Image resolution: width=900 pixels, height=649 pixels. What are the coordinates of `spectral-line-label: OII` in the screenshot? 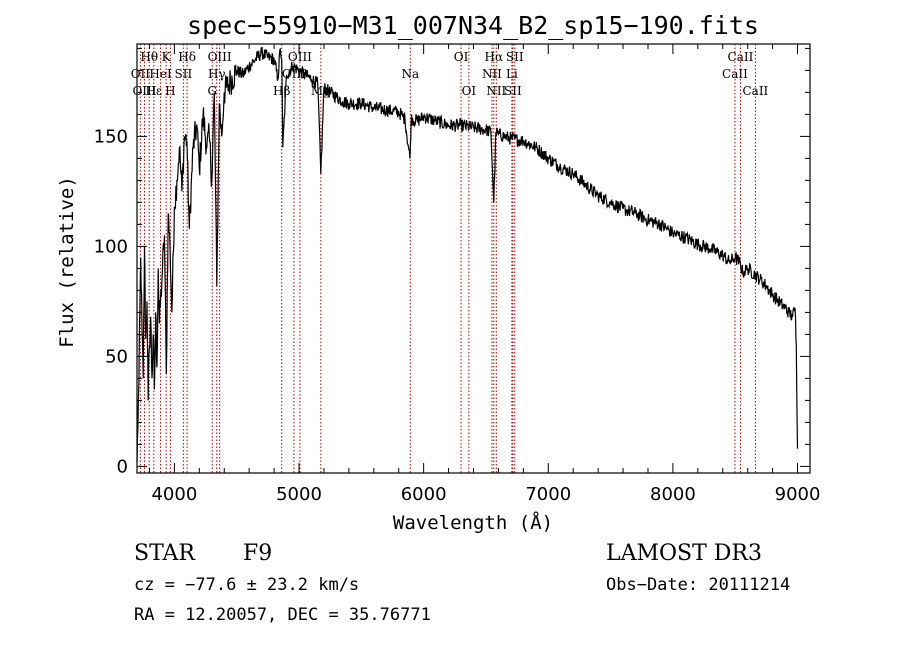 It's located at (141, 74).